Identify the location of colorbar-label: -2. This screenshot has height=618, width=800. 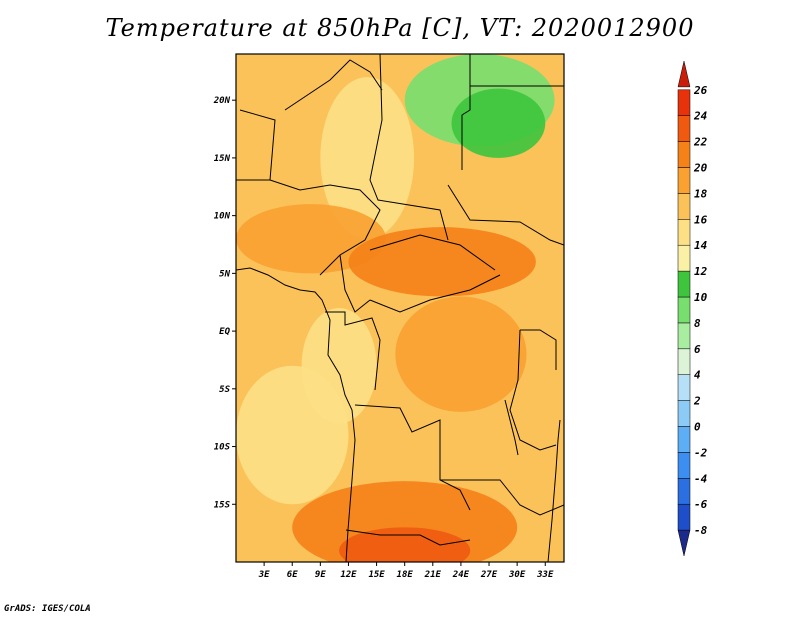
(701, 452).